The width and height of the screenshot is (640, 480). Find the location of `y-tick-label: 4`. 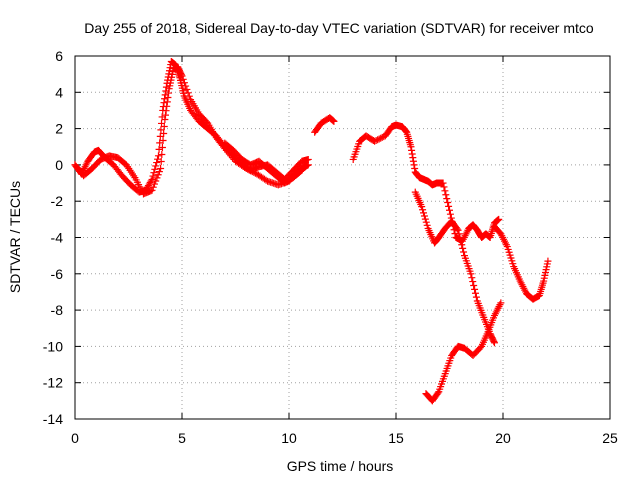

y-tick-label: 4 is located at coordinates (59, 92).